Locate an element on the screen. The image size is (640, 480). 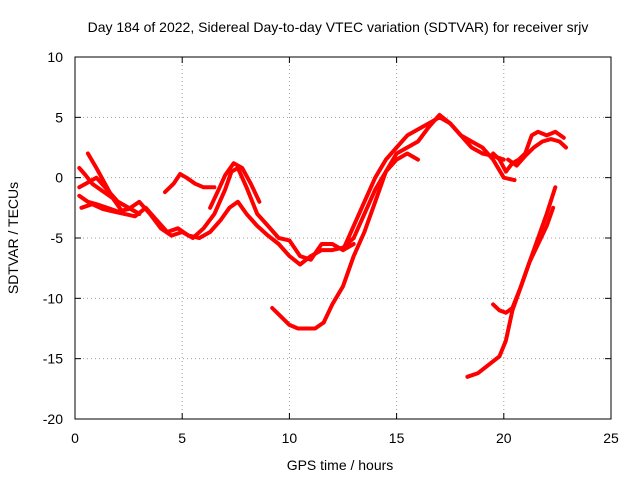
series-line-s5 is located at coordinates (105, 182).